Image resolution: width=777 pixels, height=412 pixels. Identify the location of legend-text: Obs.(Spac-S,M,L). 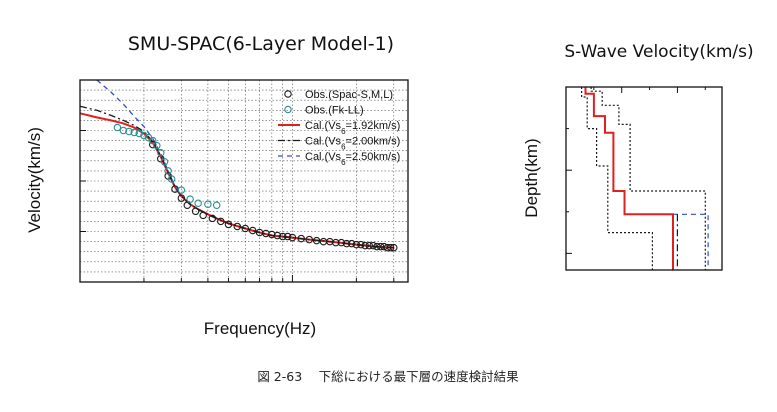
(349, 95).